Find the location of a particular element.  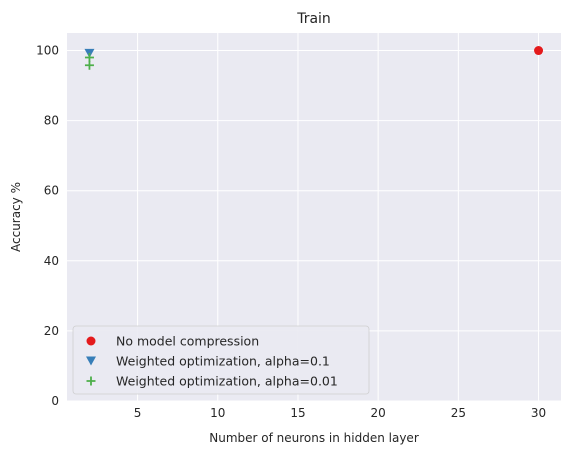

legend-box is located at coordinates (221, 360).